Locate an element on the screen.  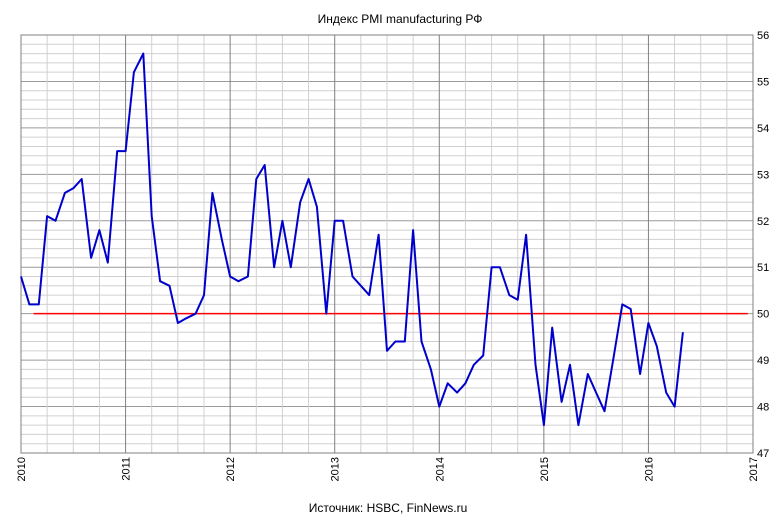
x-tick-label: 2016 is located at coordinates (649, 469).